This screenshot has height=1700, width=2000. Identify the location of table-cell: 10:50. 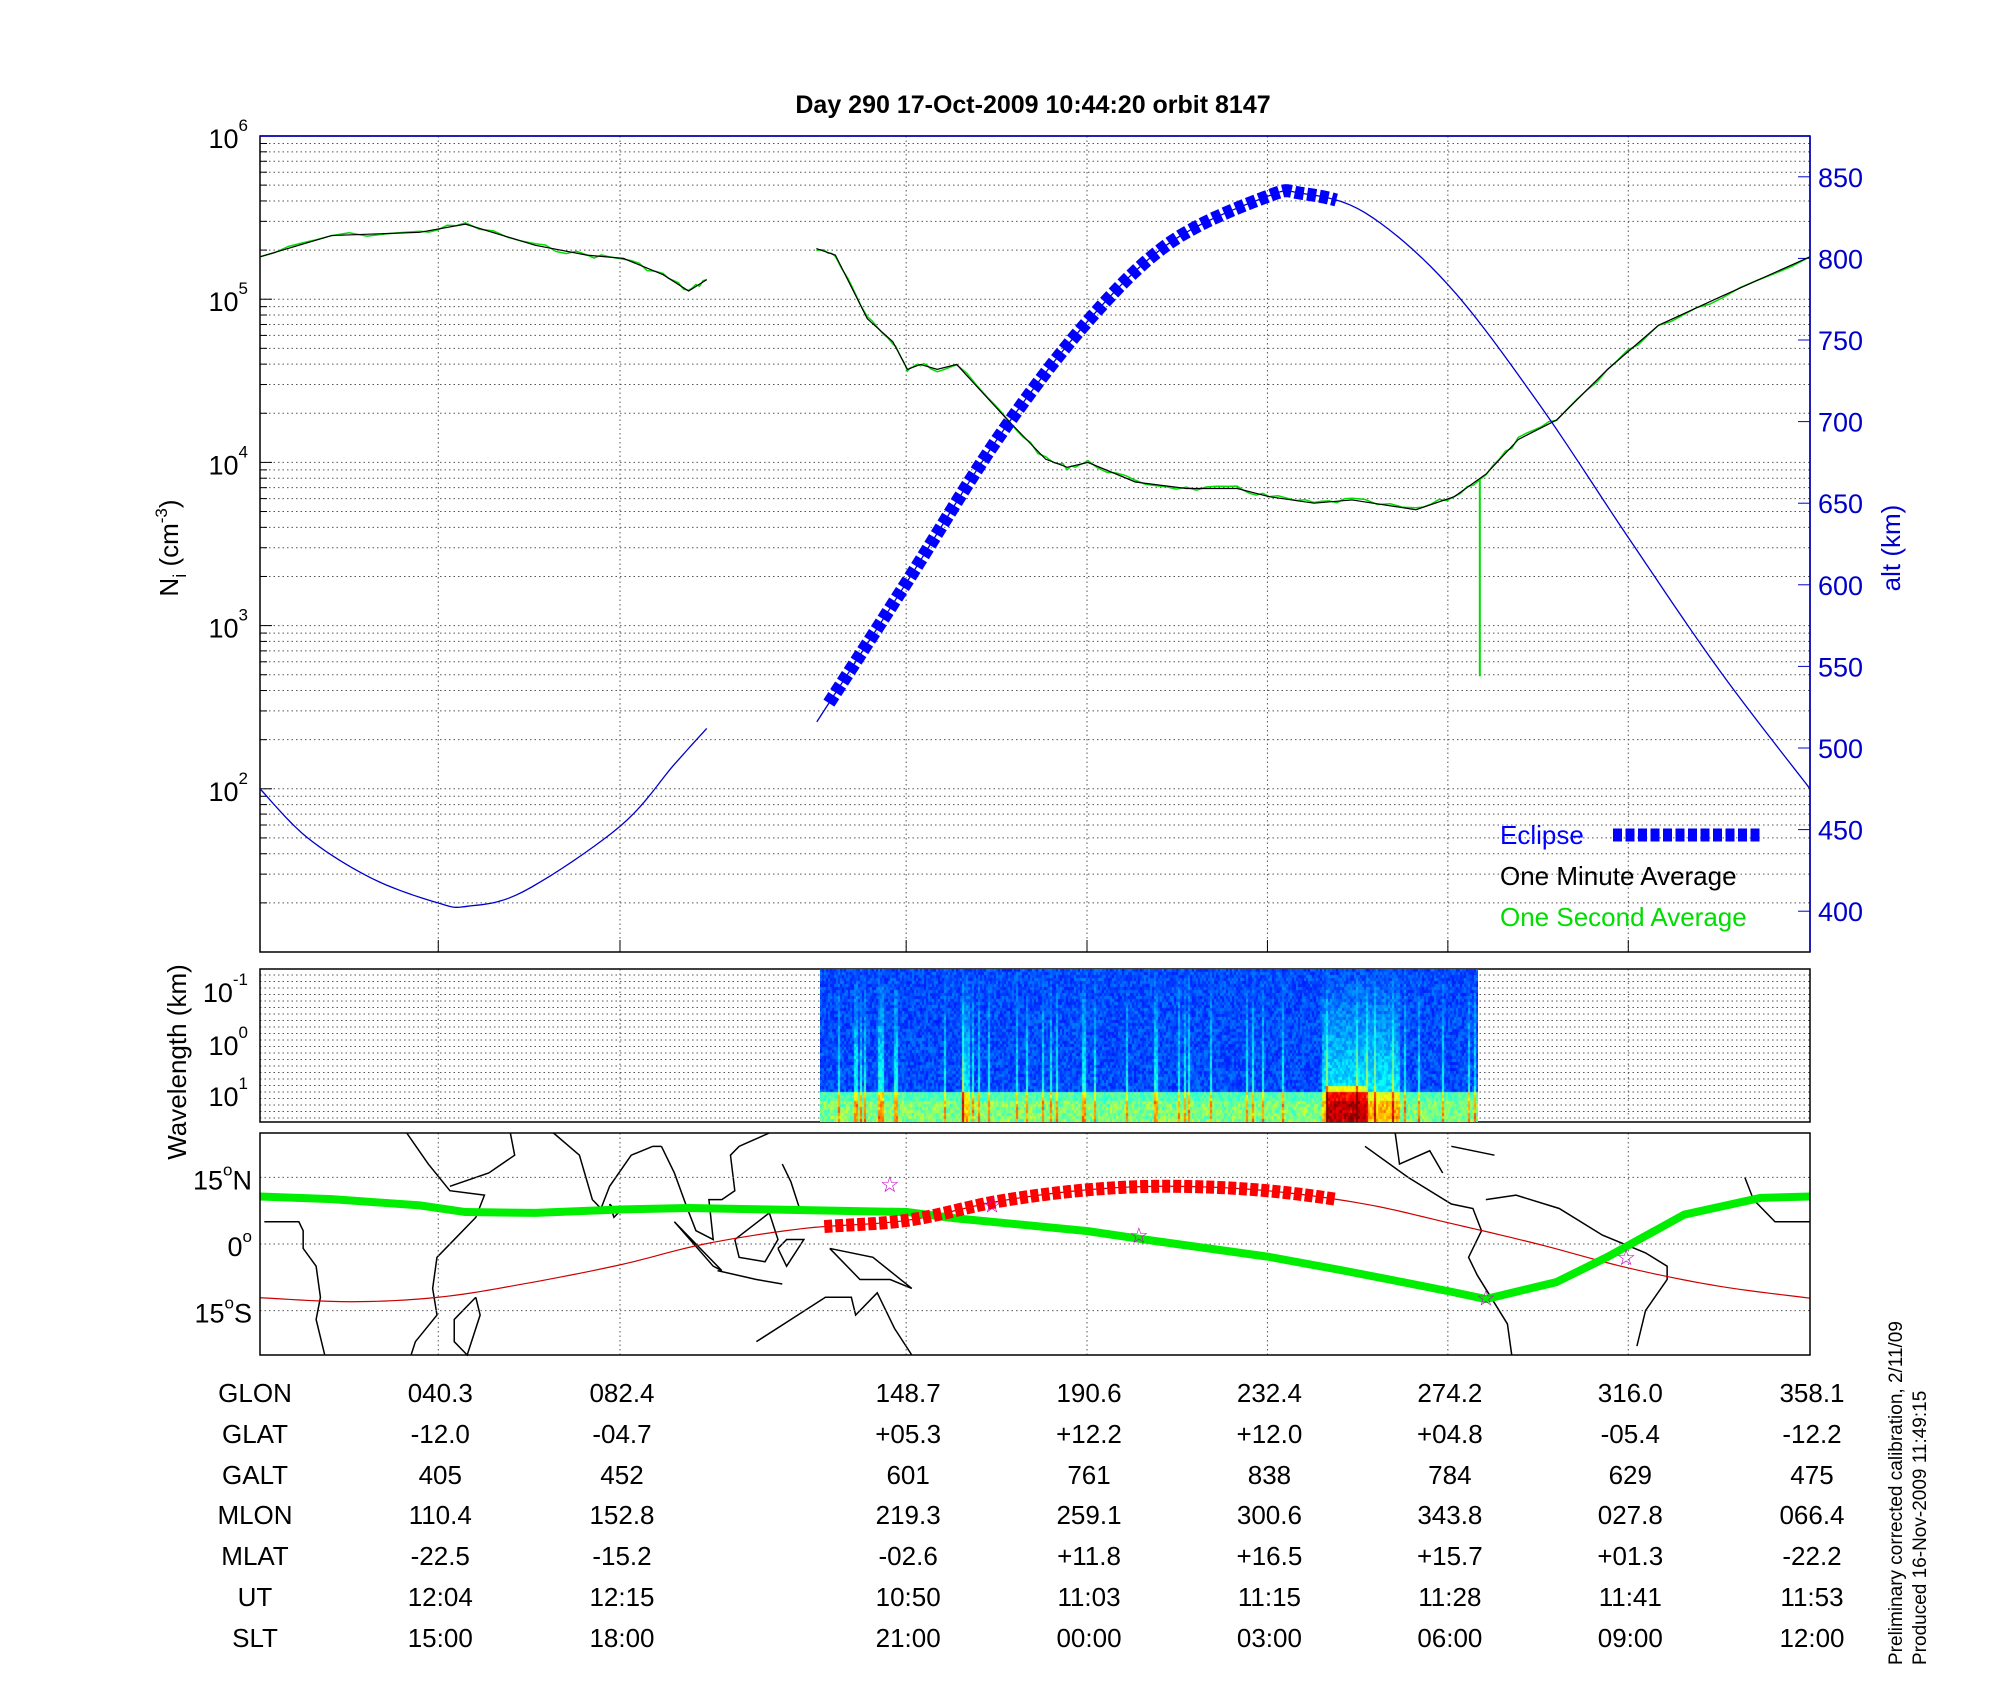
(908, 1597).